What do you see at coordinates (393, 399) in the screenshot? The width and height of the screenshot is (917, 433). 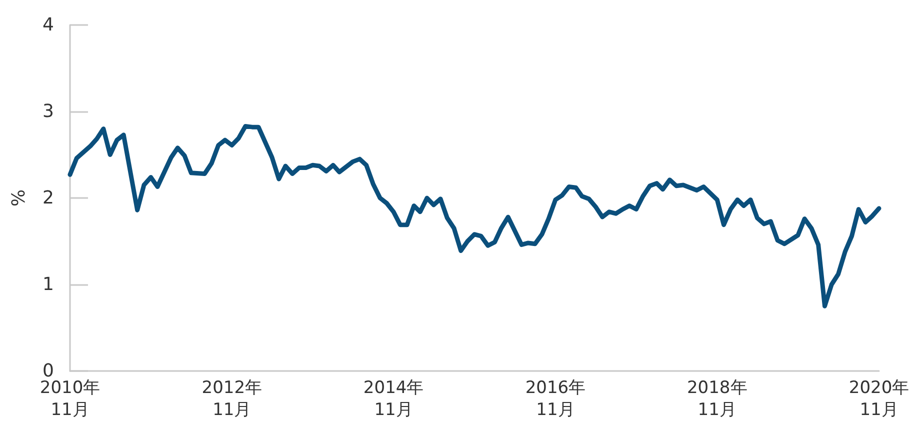 I see `x-tick-label: 2014年 11月` at bounding box center [393, 399].